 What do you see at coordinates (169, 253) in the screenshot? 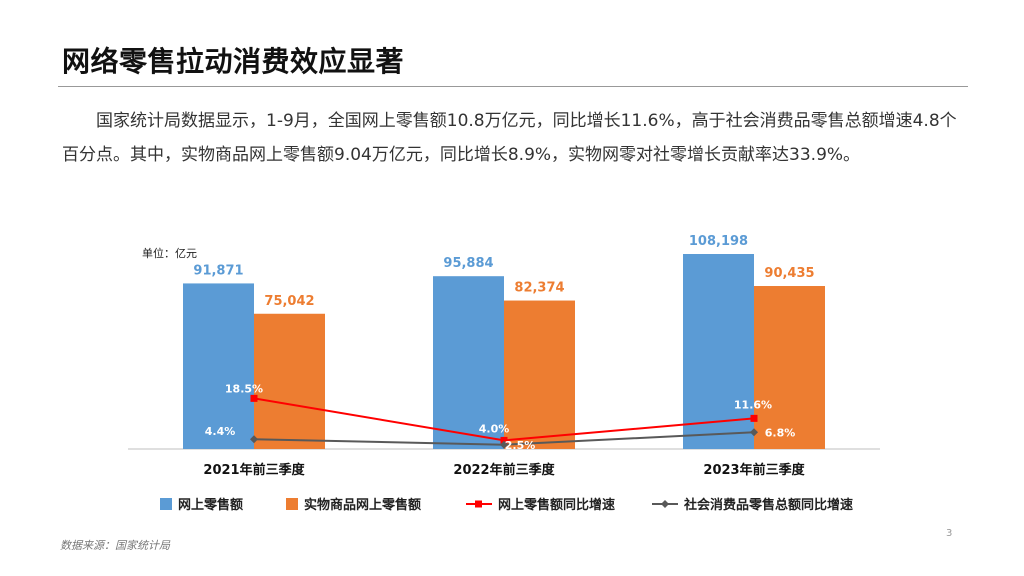
I see `unit-label: 单位：亿元` at bounding box center [169, 253].